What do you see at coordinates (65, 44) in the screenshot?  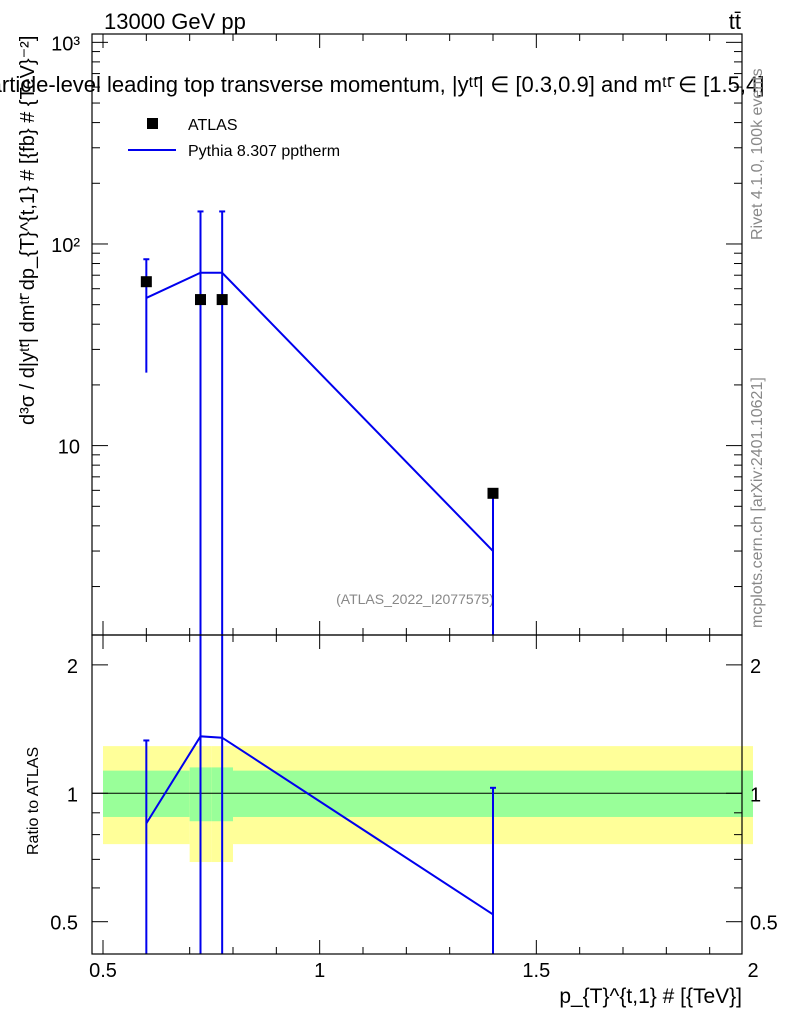 I see `main-y-tick-label: 10³` at bounding box center [65, 44].